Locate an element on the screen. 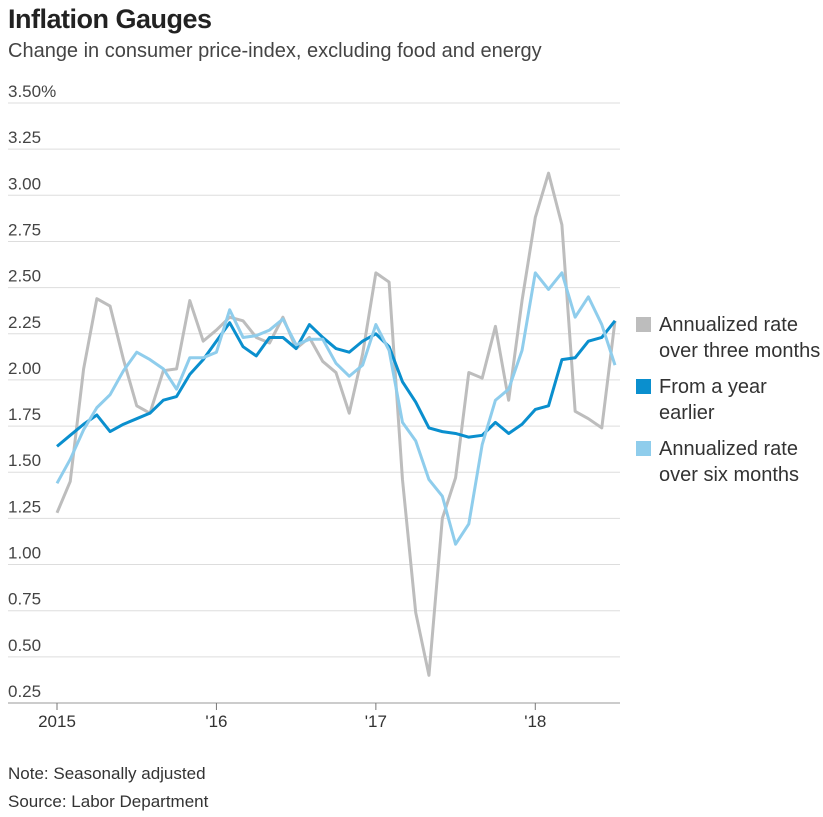 This screenshot has height=817, width=823. y-tick-label: 1.00 is located at coordinates (24, 553).